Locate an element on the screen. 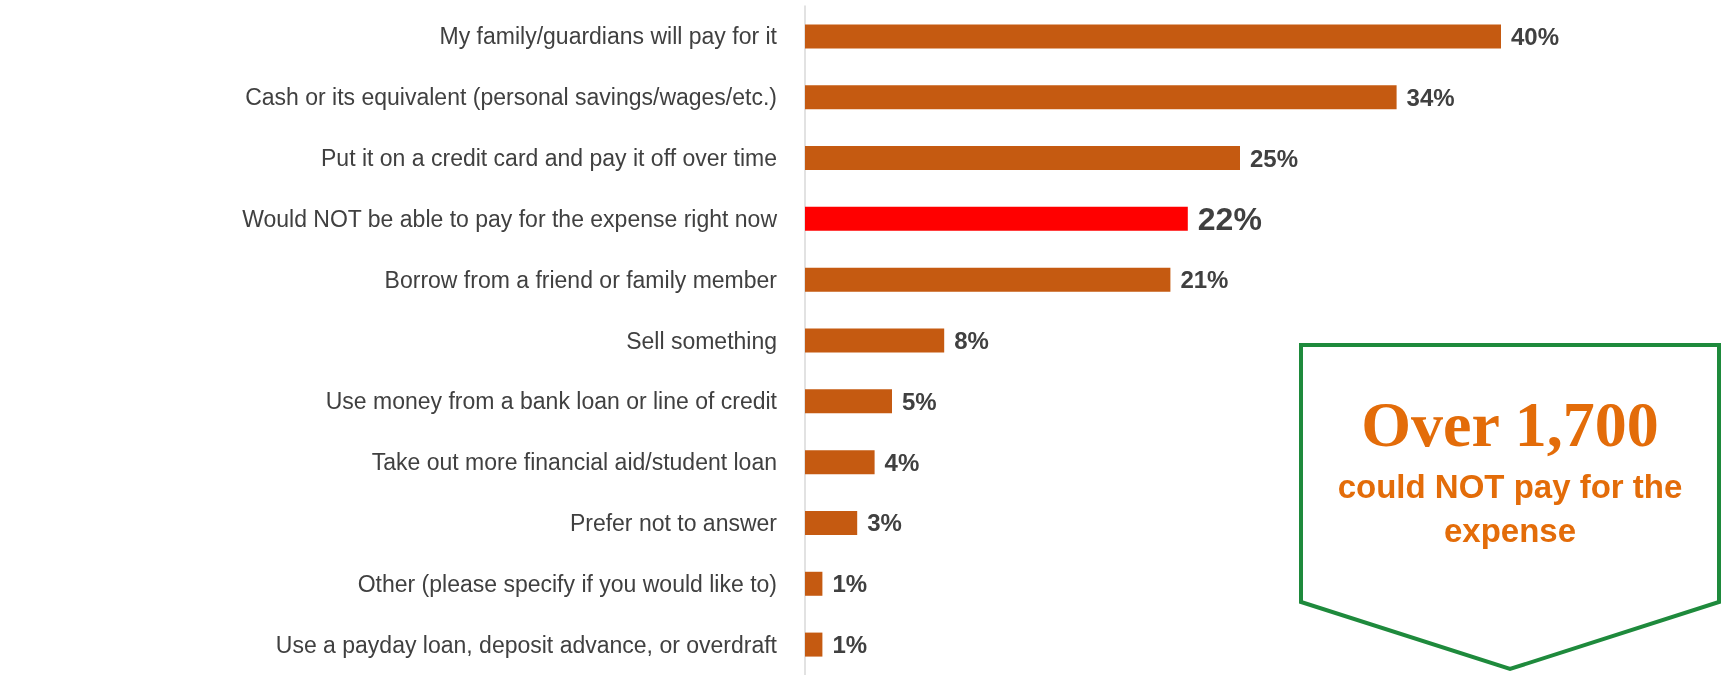 The width and height of the screenshot is (1722, 675). y-tick-label: Prefer not to answer is located at coordinates (673, 522).